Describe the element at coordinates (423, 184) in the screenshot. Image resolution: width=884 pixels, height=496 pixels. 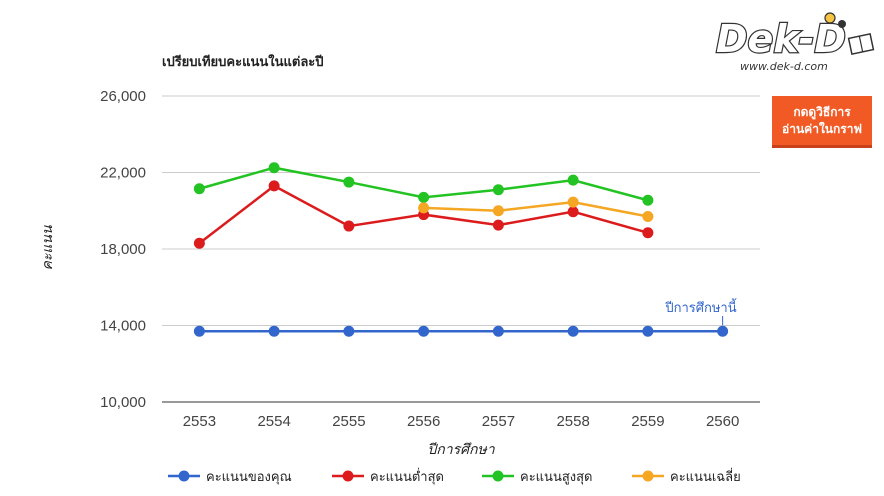
I see `series-คะแนนสูงสุด` at that location.